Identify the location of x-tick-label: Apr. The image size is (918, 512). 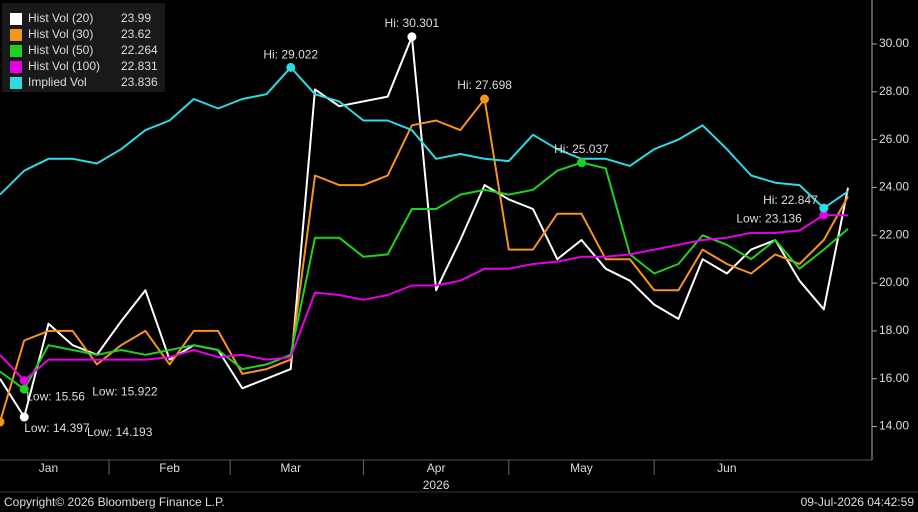
(436, 468).